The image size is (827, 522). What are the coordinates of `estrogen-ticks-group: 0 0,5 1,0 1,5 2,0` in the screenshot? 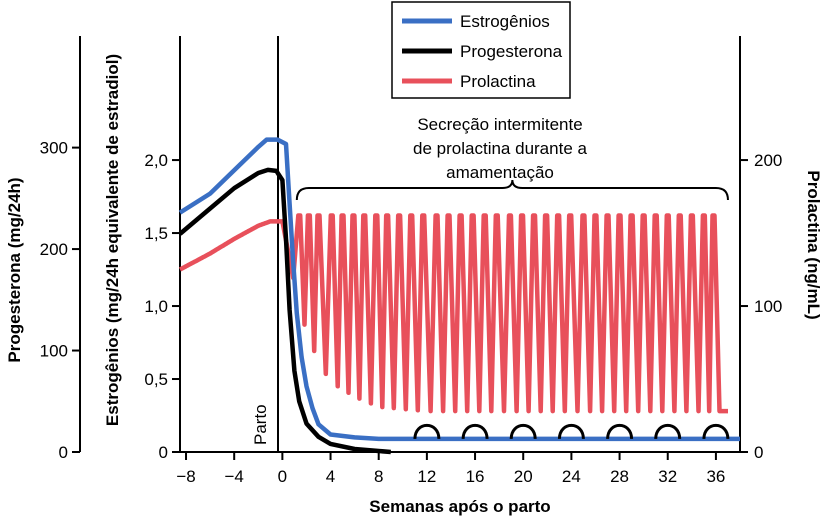 It's located at (162, 306).